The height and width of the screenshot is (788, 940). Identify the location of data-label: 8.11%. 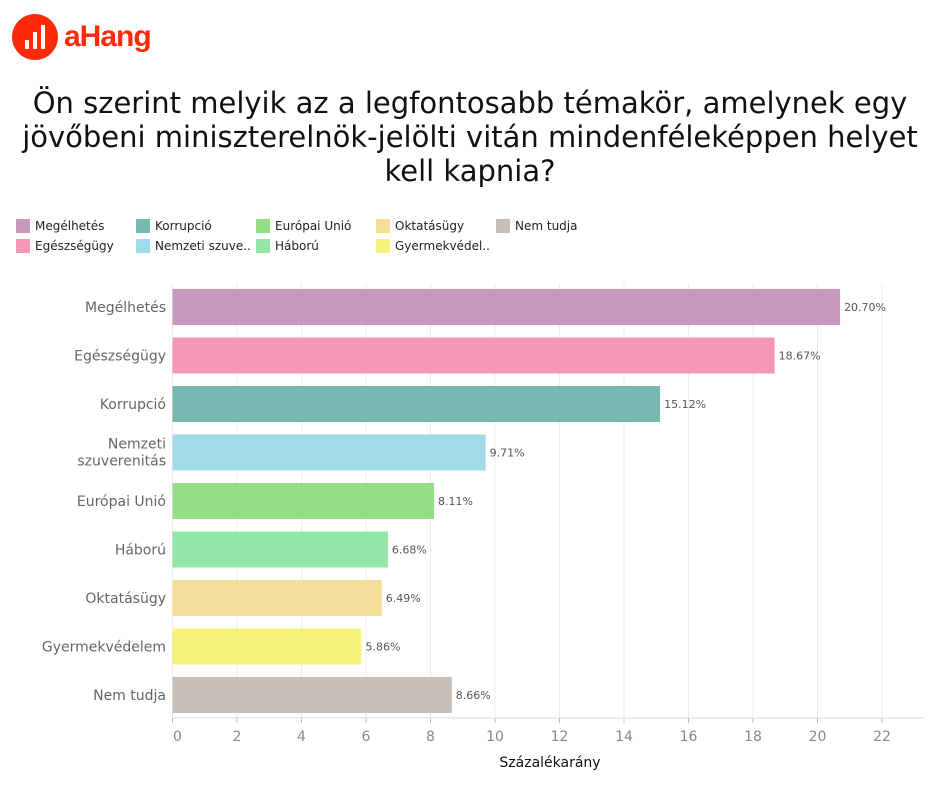
(455, 501).